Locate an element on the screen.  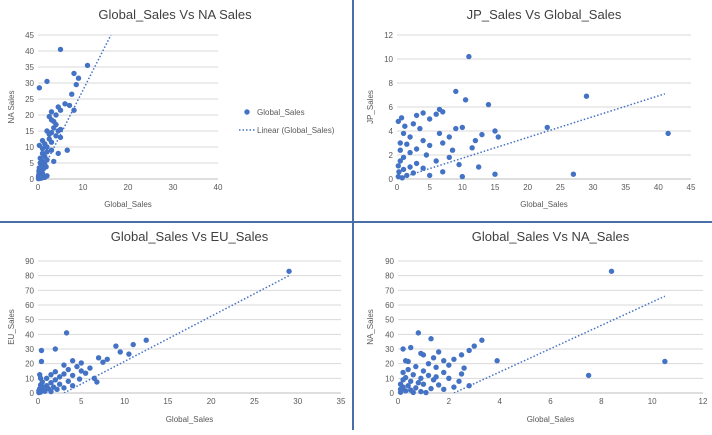
x-tick-label: 5 is located at coordinates (81, 401).